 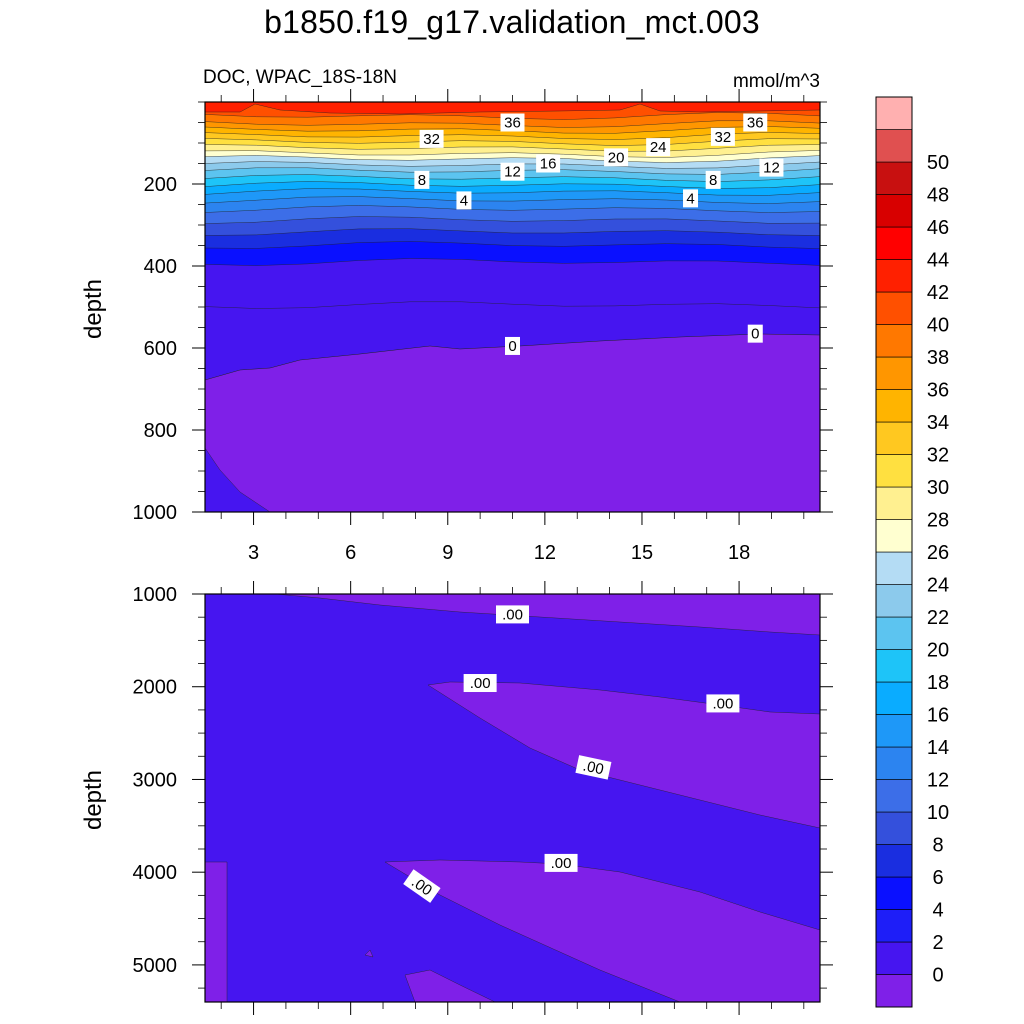 I want to click on y-tick-label: 400, so click(x=160, y=267).